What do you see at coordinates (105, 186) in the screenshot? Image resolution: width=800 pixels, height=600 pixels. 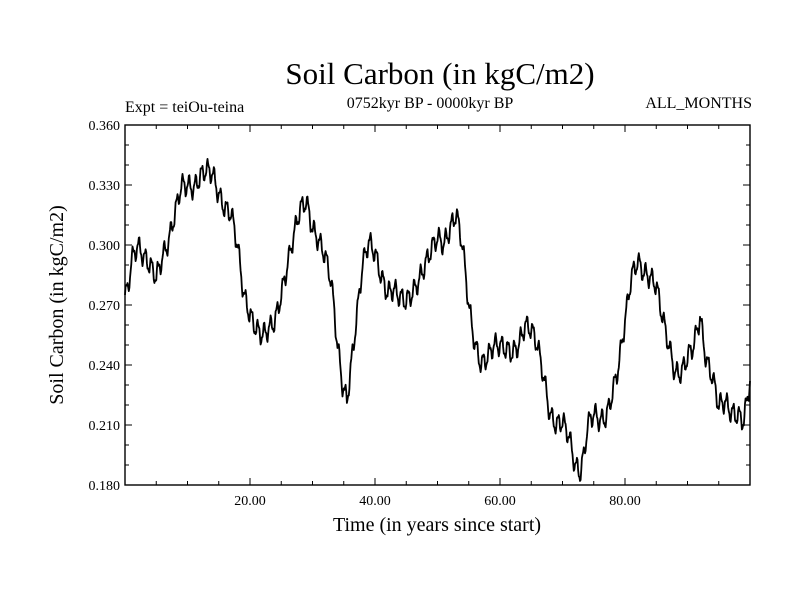 I see `y-tick-label: 0.330` at bounding box center [105, 186].